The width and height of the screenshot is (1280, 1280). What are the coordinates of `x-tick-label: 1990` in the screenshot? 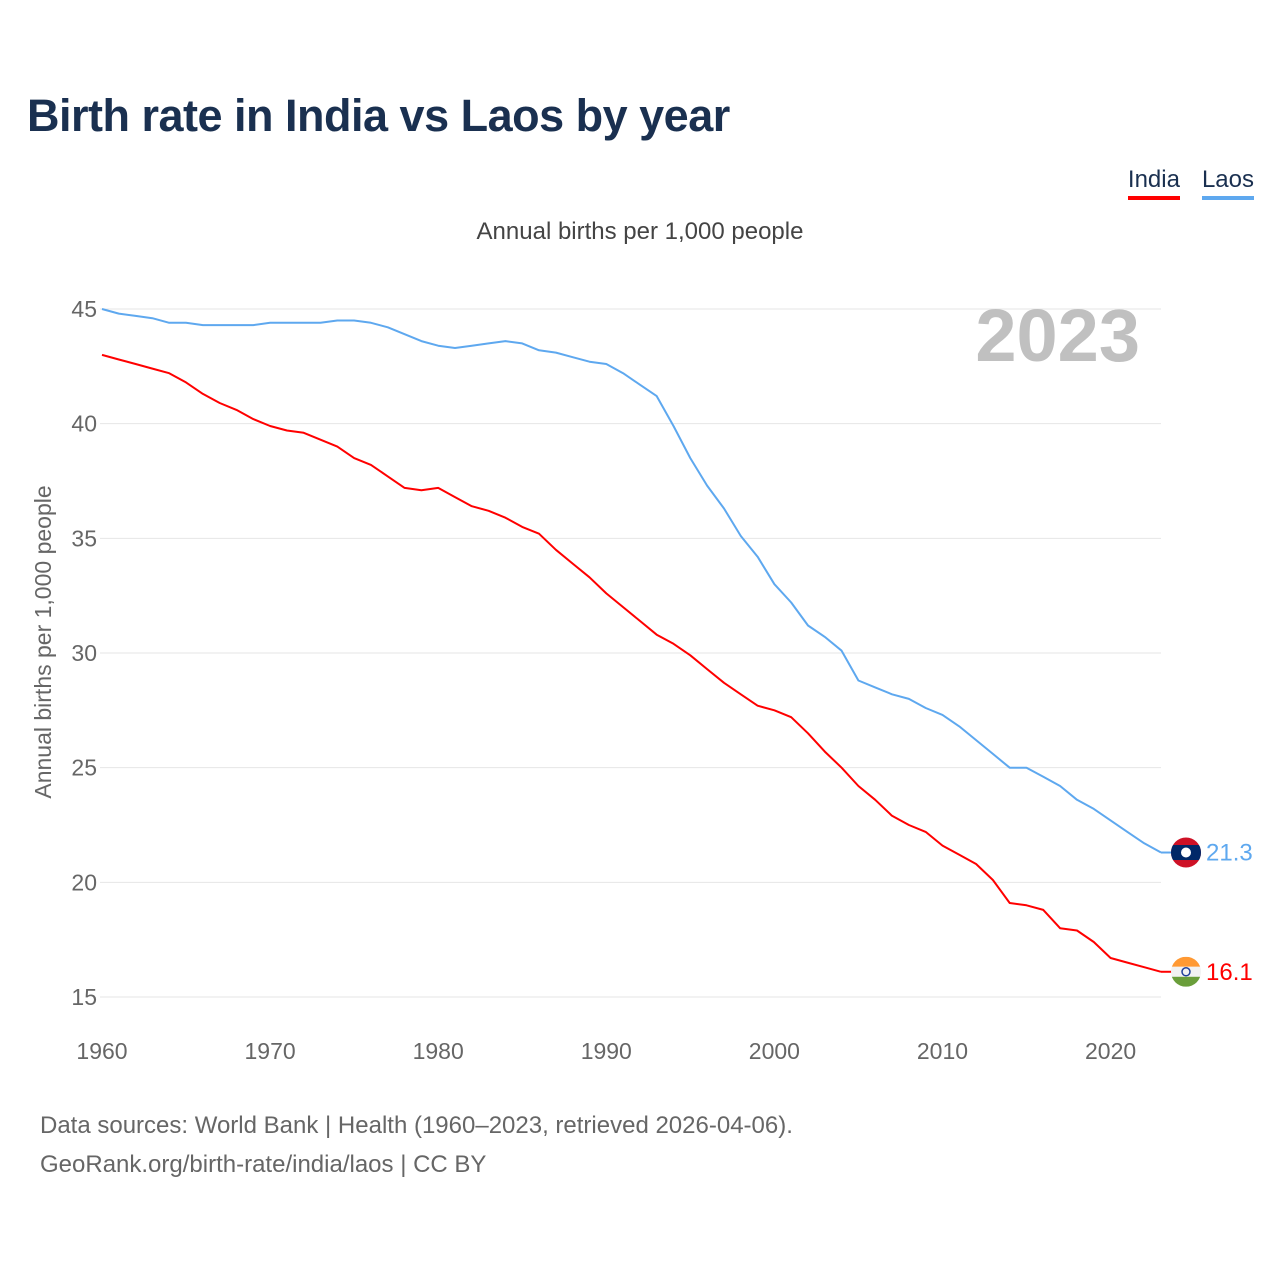 It's located at (606, 1051).